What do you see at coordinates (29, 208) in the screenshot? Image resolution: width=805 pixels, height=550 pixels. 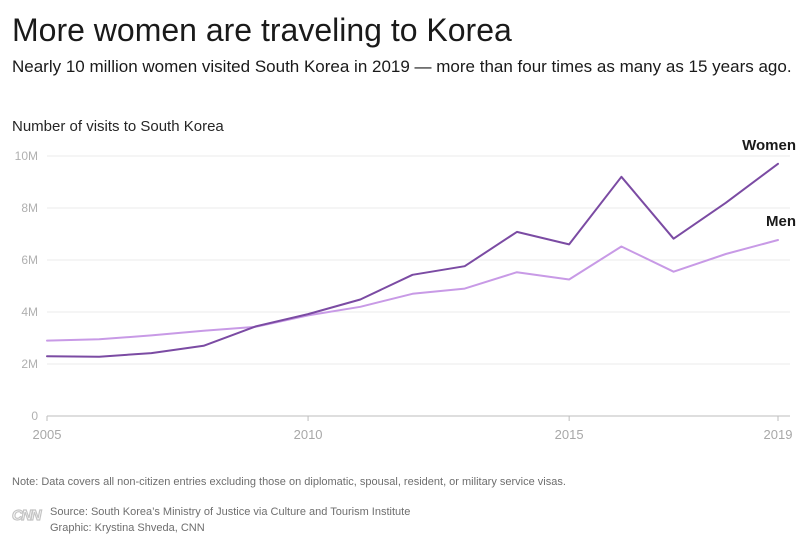 I see `y-tick-label: 8M` at bounding box center [29, 208].